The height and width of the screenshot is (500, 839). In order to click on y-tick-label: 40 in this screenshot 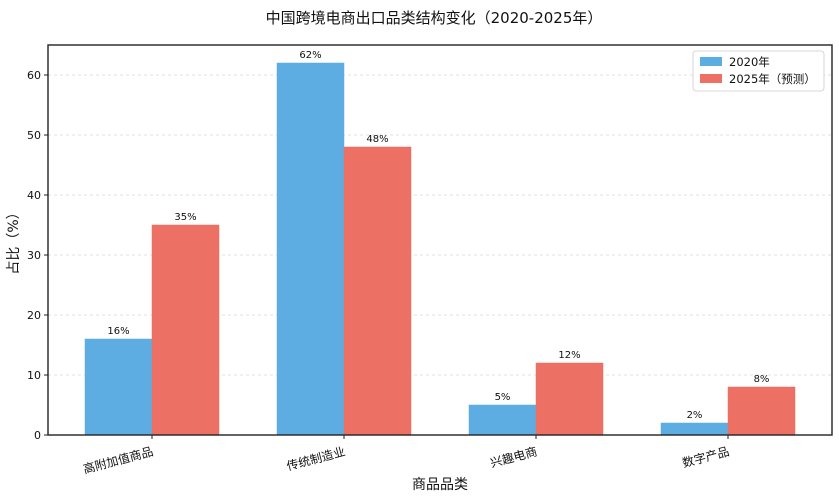, I will do `click(34, 195)`.